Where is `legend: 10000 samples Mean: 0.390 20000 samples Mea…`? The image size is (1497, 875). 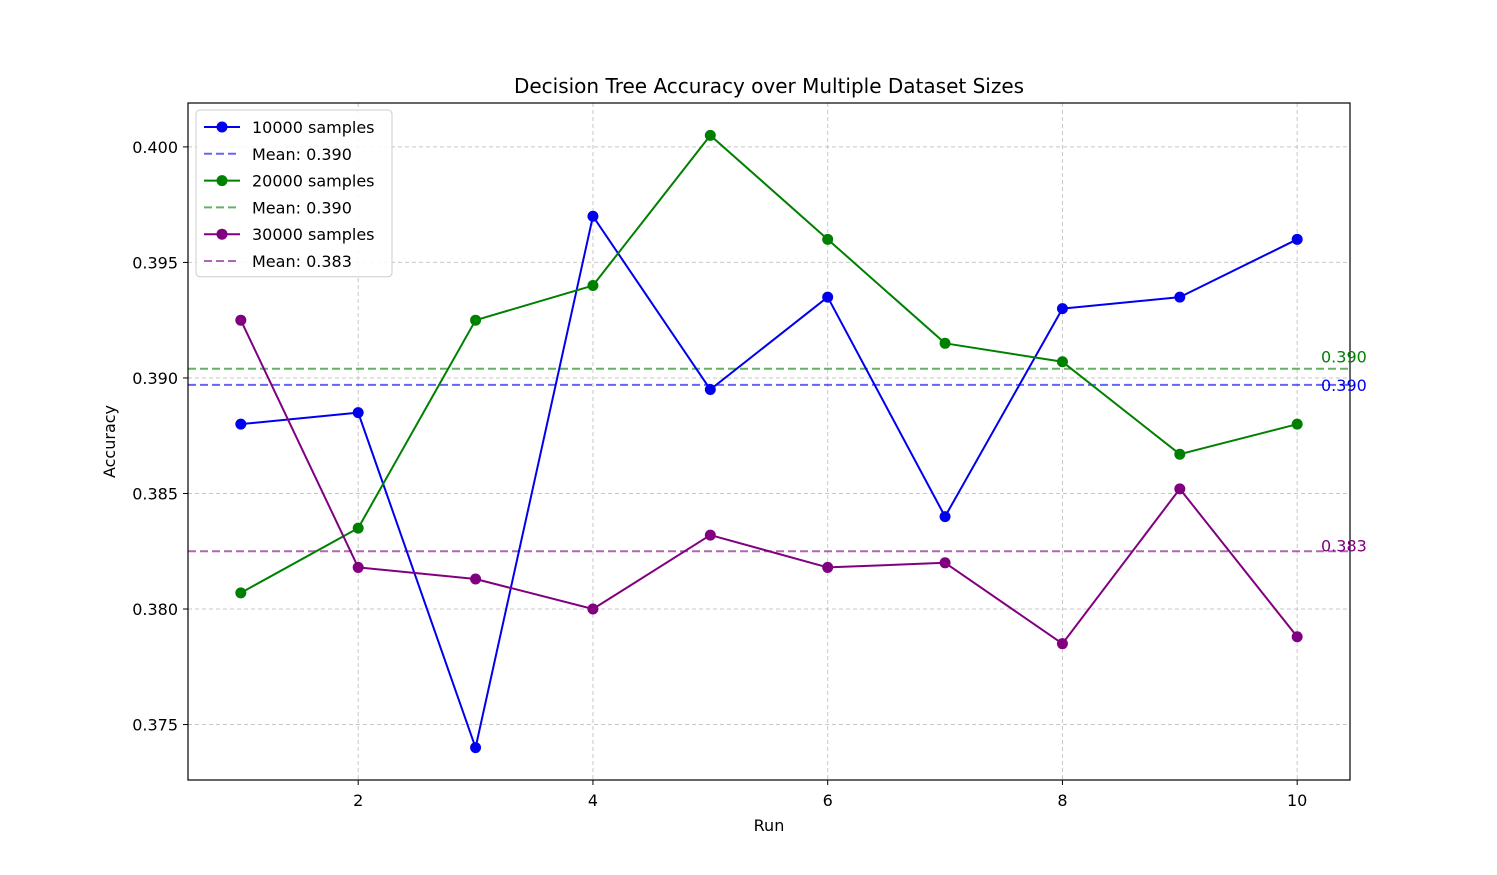
legend: 10000 samples Mean: 0.390 20000 samples Mea… is located at coordinates (294, 193).